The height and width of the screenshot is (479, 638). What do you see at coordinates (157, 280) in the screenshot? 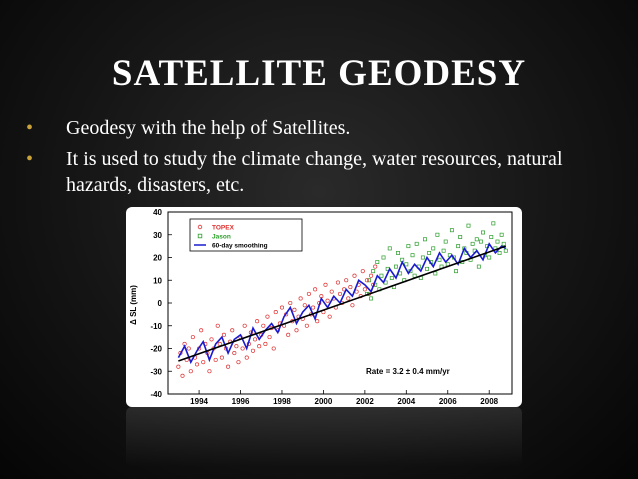
I see `y-tick-label: 10` at bounding box center [157, 280].